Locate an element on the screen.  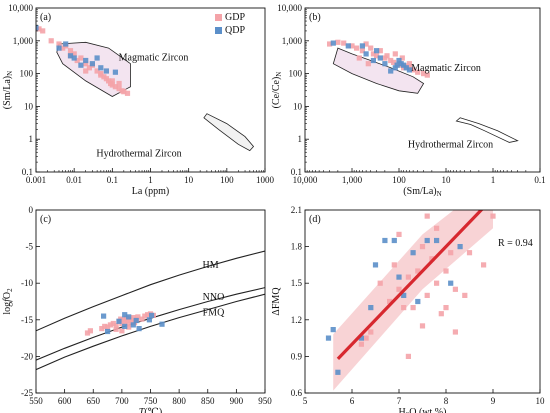
x-tick-label: 550 is located at coordinates (36, 401).